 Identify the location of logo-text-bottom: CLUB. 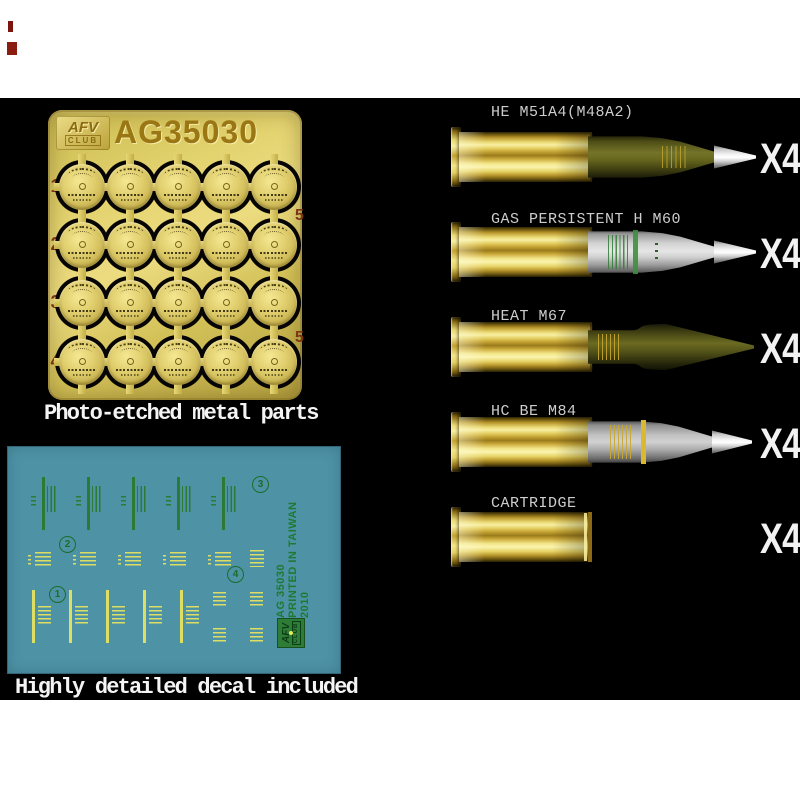
(83, 140).